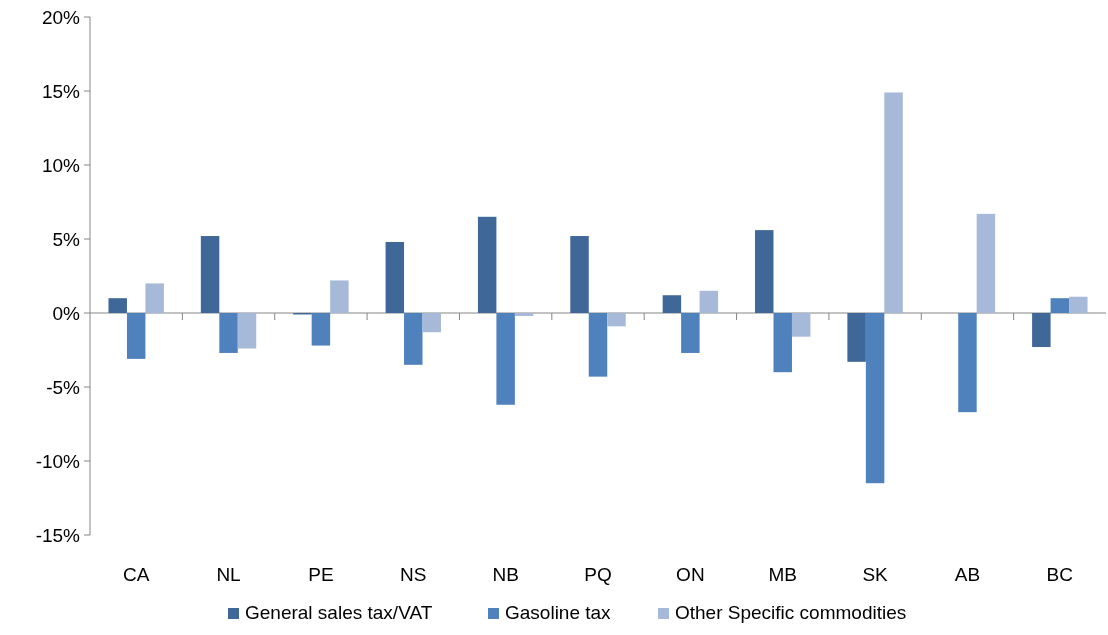 The image size is (1108, 635). I want to click on legend-label: Gasoline tax, so click(558, 612).